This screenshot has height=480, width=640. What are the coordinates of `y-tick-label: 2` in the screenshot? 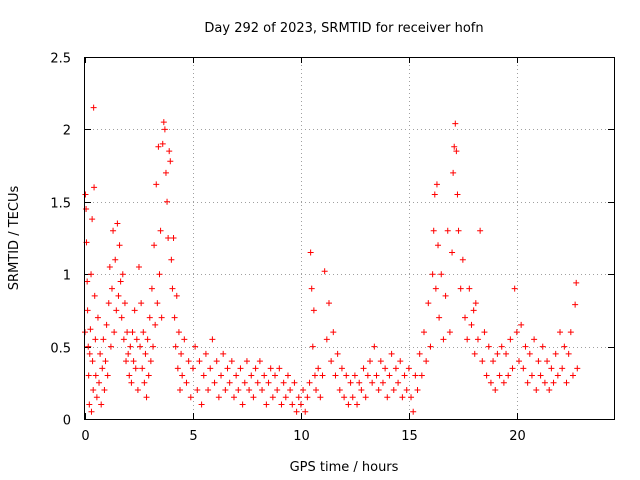 It's located at (67, 131).